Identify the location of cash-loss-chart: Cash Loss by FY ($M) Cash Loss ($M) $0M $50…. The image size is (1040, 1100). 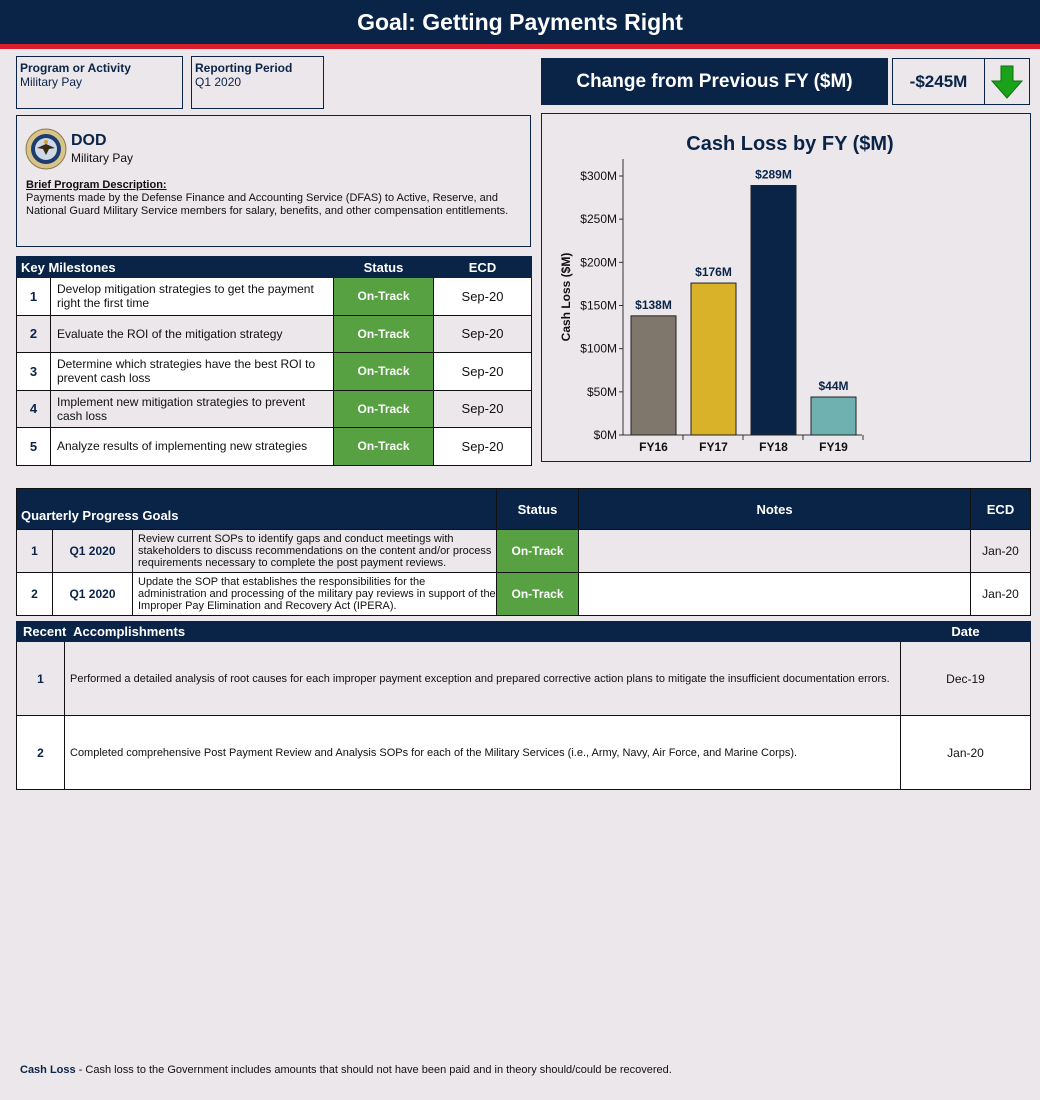
(786, 287).